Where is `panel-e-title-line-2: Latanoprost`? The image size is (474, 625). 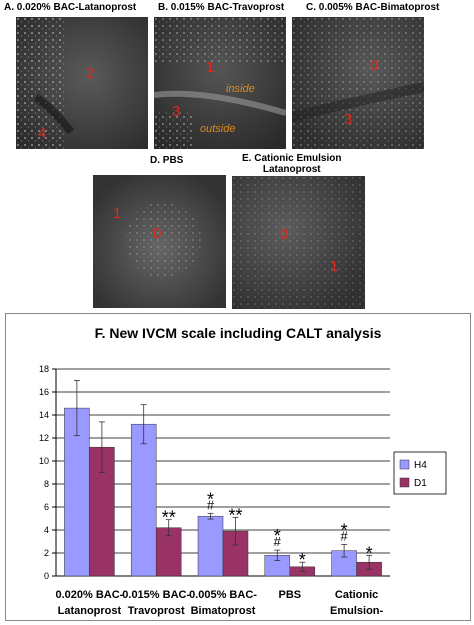
panel-e-title-line-2: Latanoprost is located at coordinates (291, 169).